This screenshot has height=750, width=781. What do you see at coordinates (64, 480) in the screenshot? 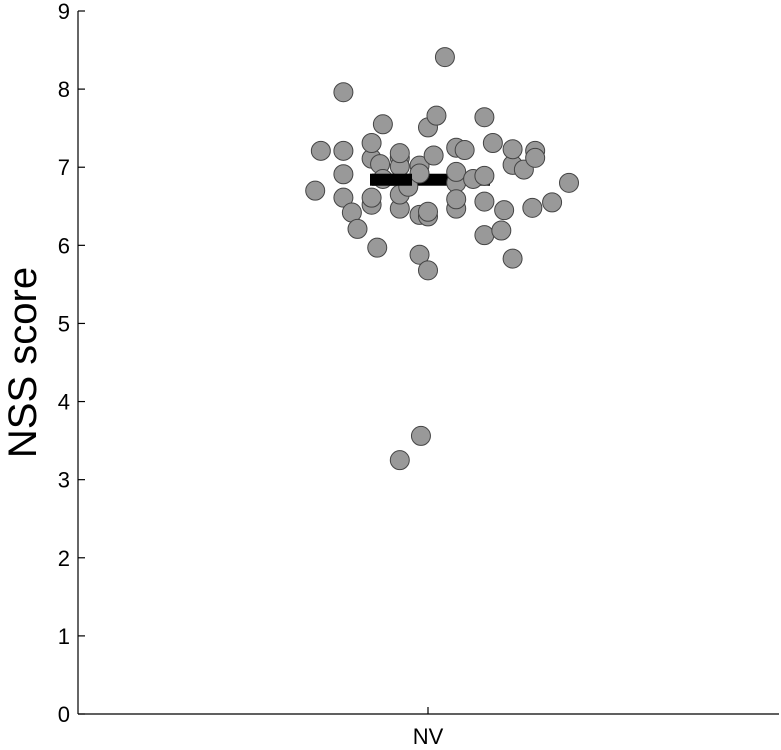
I see `y-tick-label: 3` at bounding box center [64, 480].